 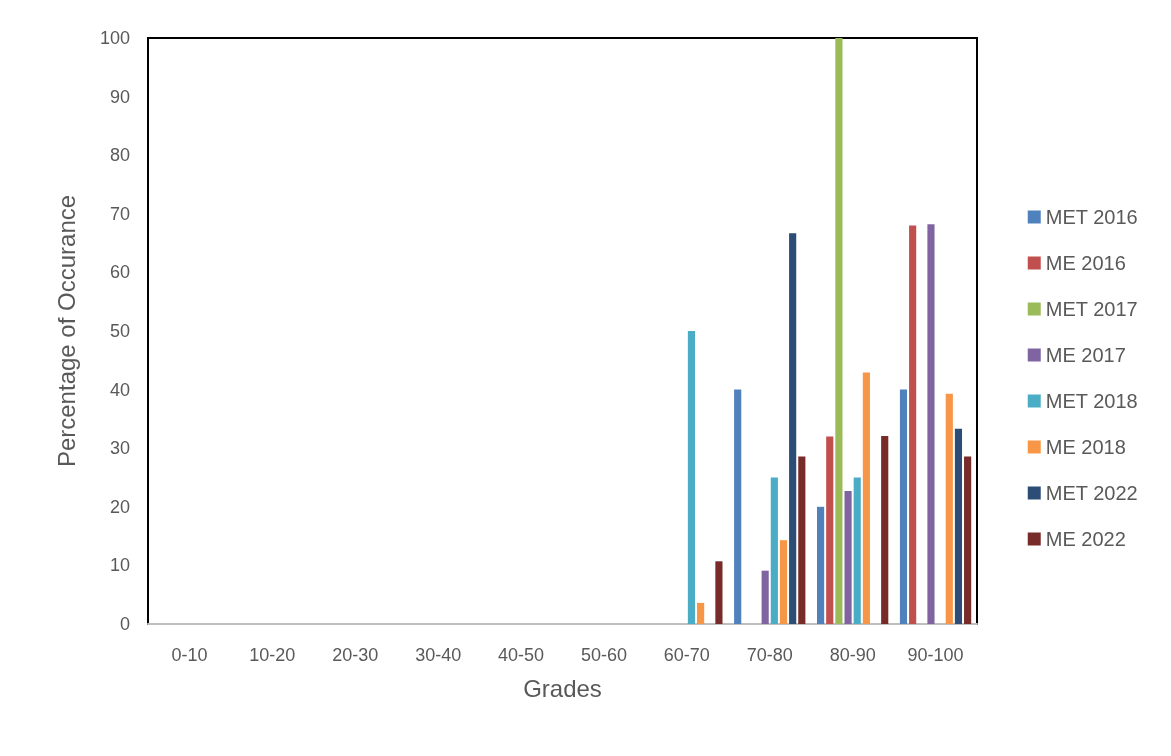 I want to click on x-tick-label: 90-100, so click(x=935, y=655).